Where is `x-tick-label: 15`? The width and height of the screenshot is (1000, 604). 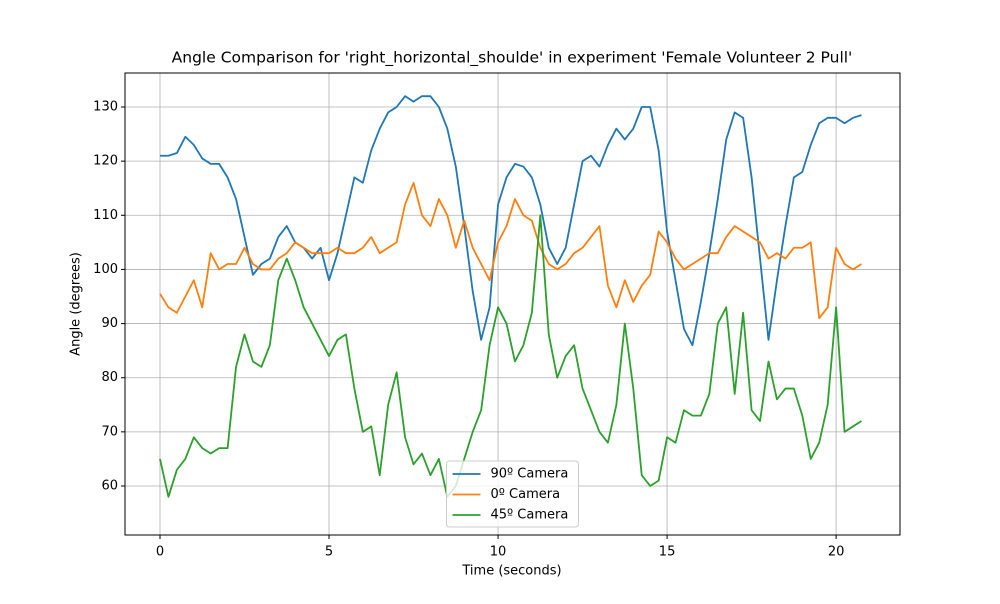
x-tick-label: 15 is located at coordinates (667, 552).